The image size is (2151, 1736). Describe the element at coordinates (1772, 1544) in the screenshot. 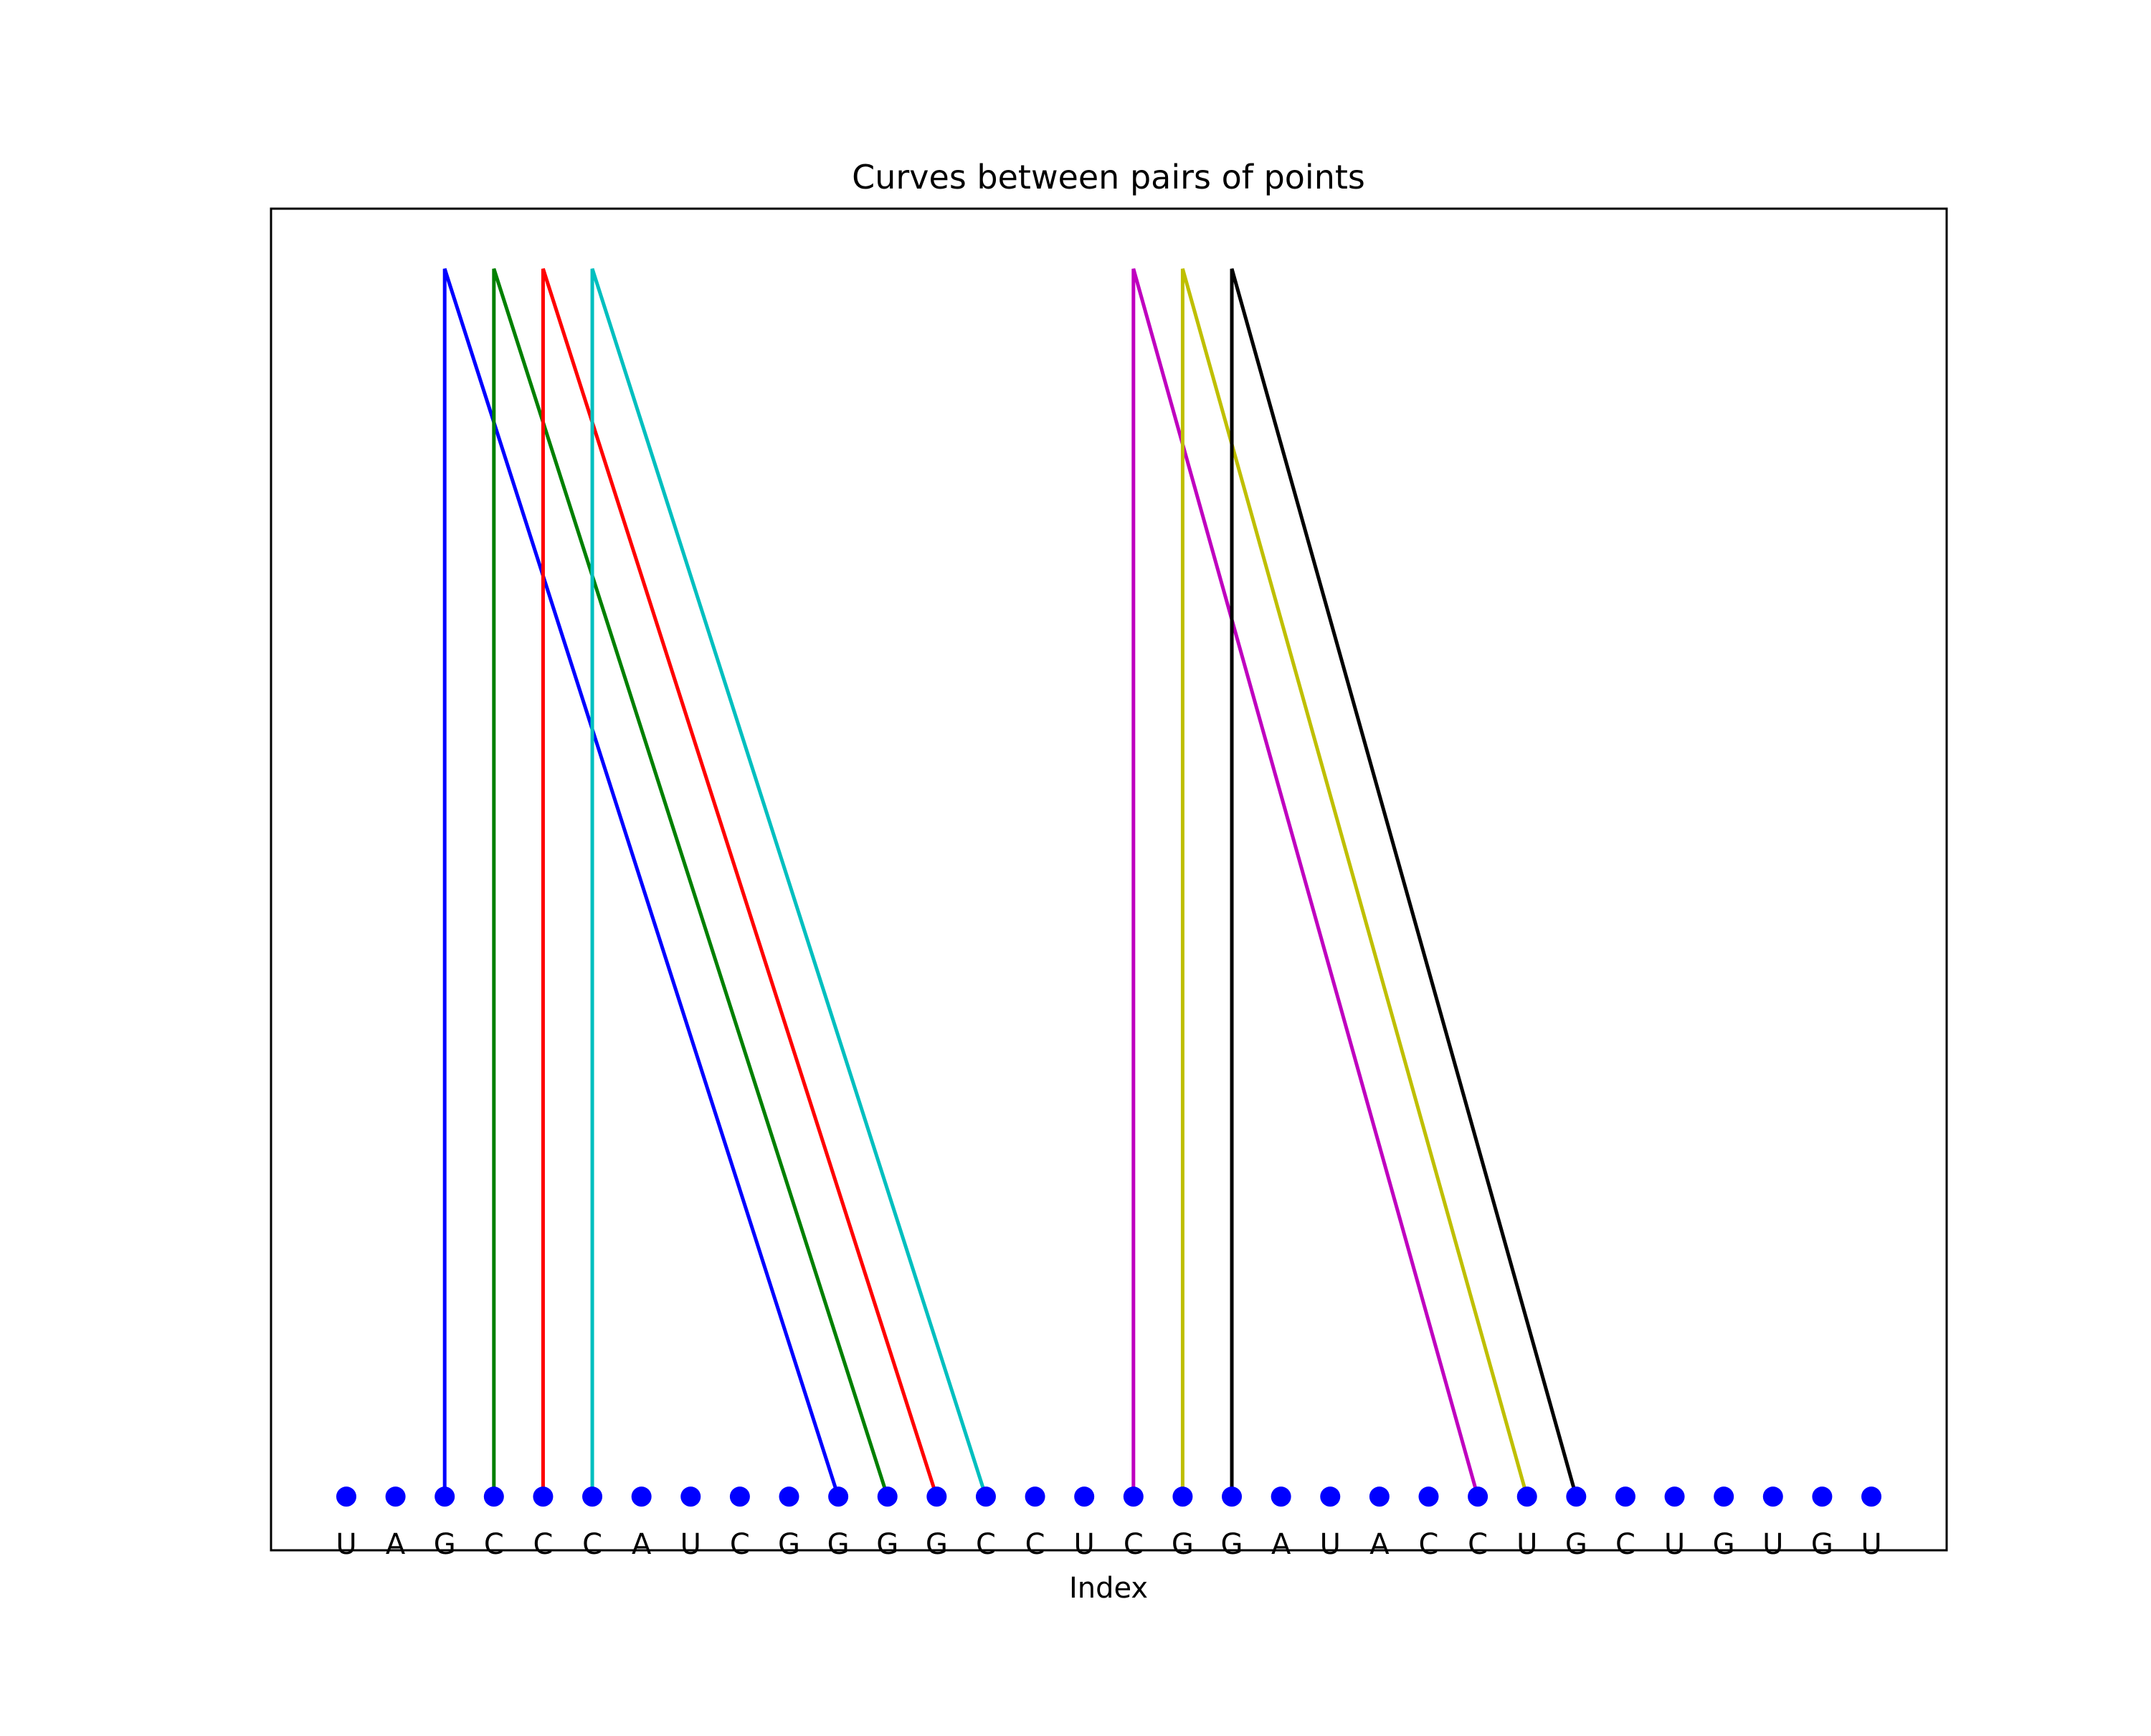

I see `x-tick-label-29: U` at that location.